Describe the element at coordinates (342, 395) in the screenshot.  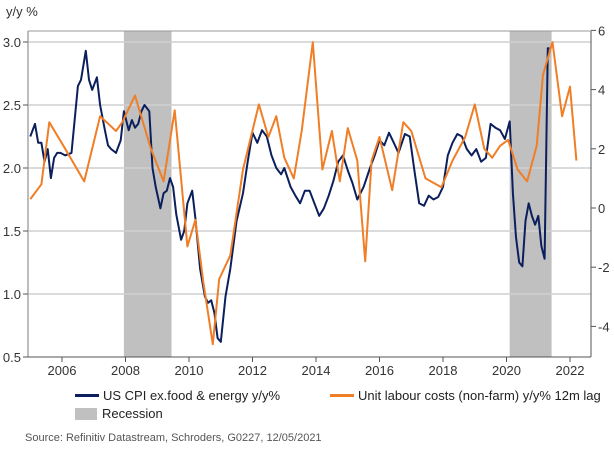
I see `legend-swatch-ulc` at that location.